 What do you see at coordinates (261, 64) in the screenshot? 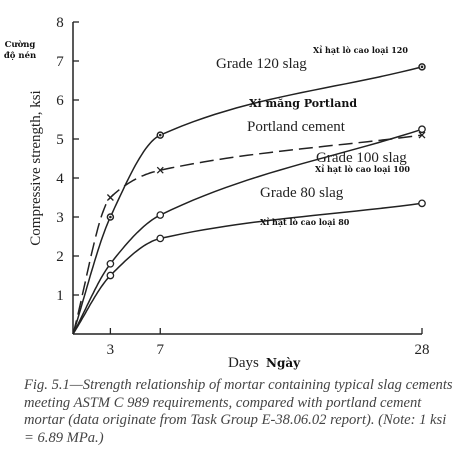
I see `series-label-0: Grade 120 slag` at bounding box center [261, 64].